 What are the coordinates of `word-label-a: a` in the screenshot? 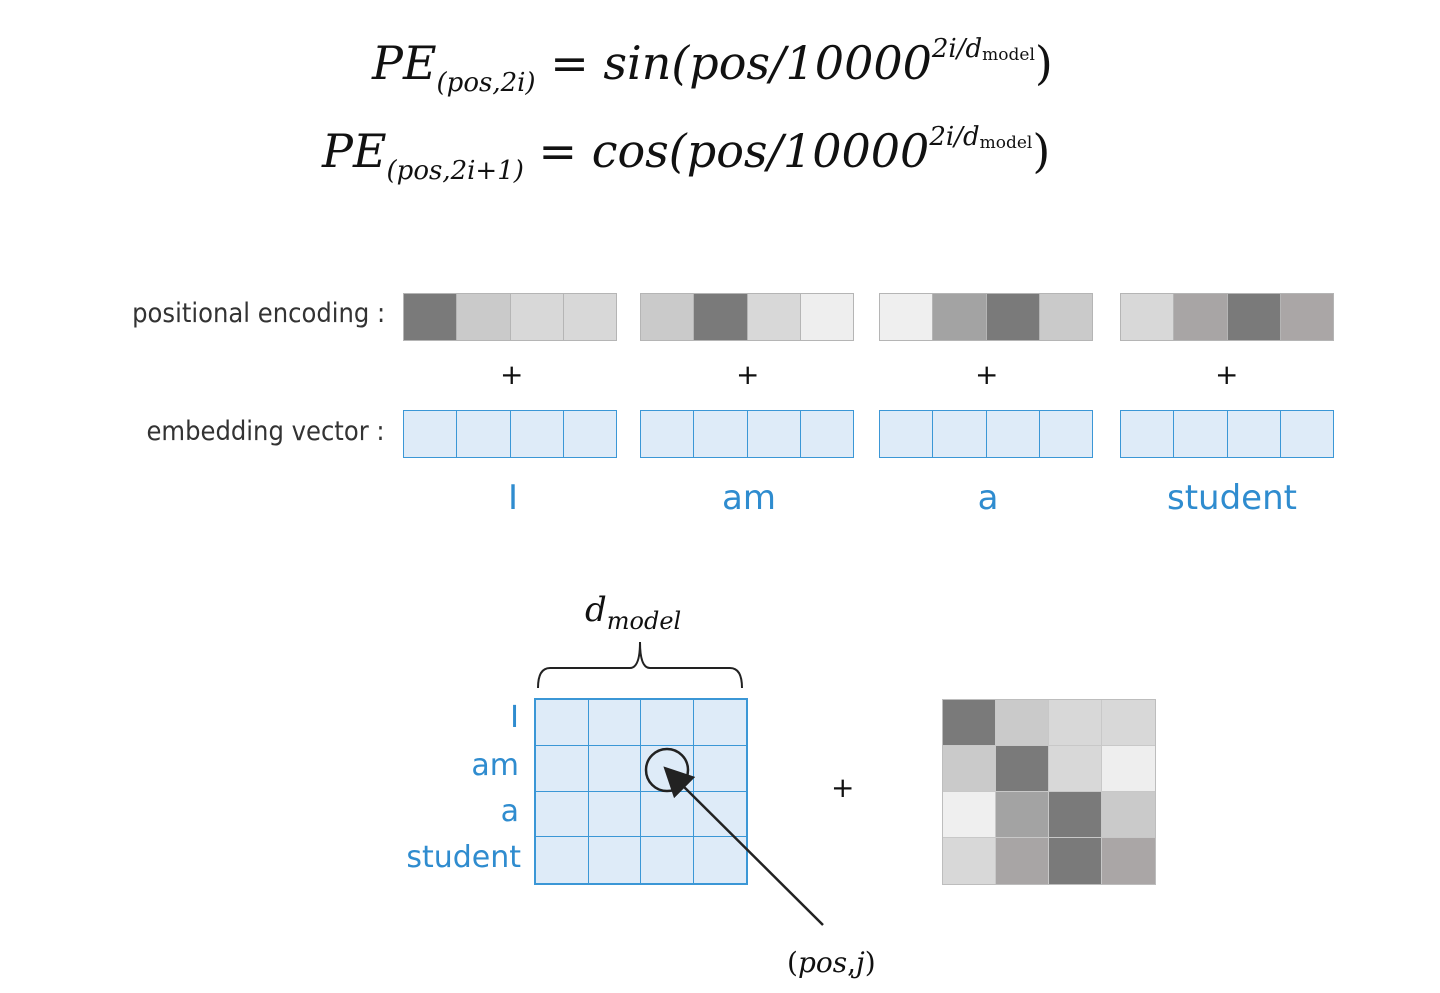 It's located at (988, 498).